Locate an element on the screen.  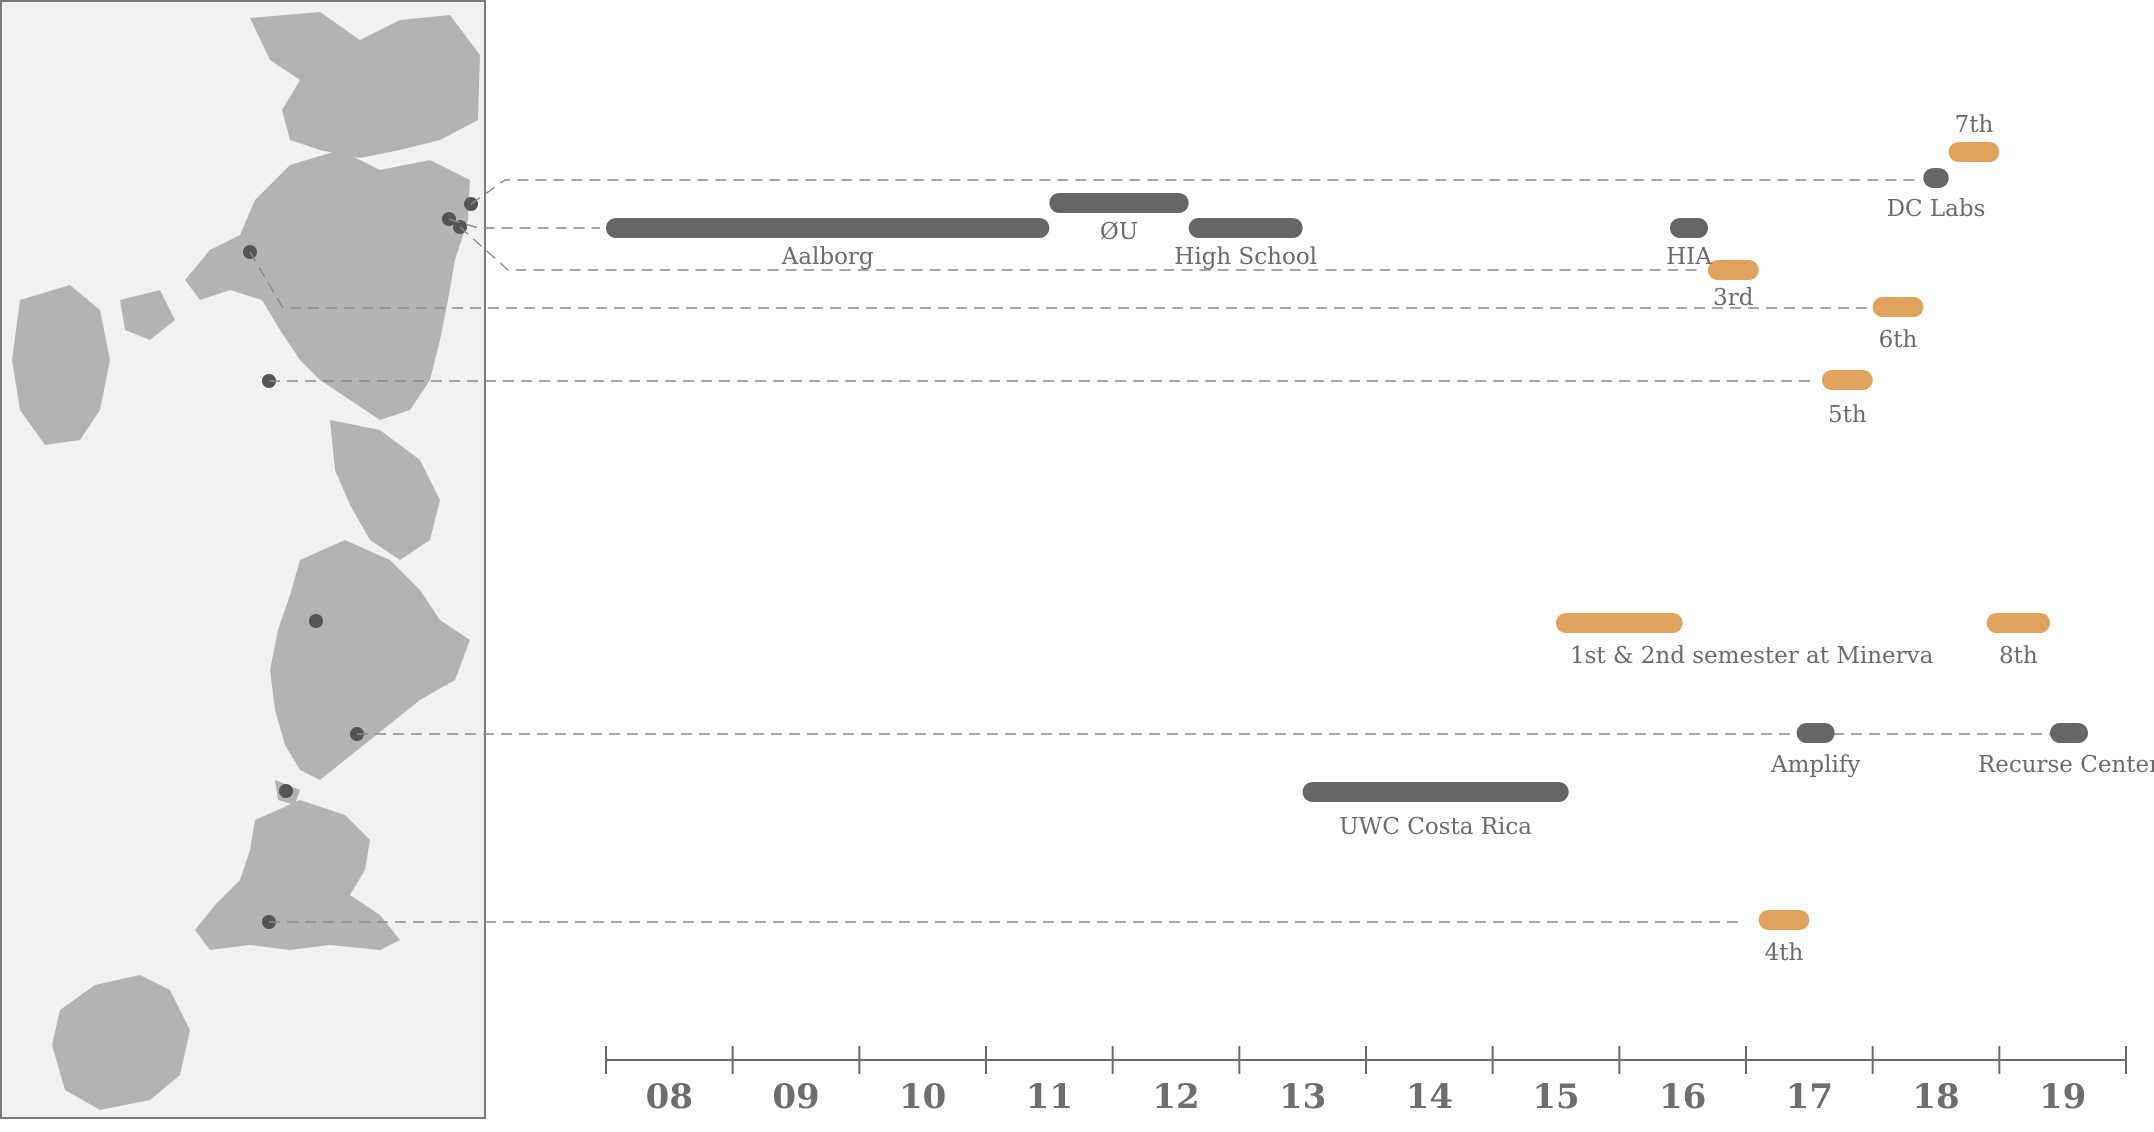
label-aalborg: Aalborg is located at coordinates (827, 257).